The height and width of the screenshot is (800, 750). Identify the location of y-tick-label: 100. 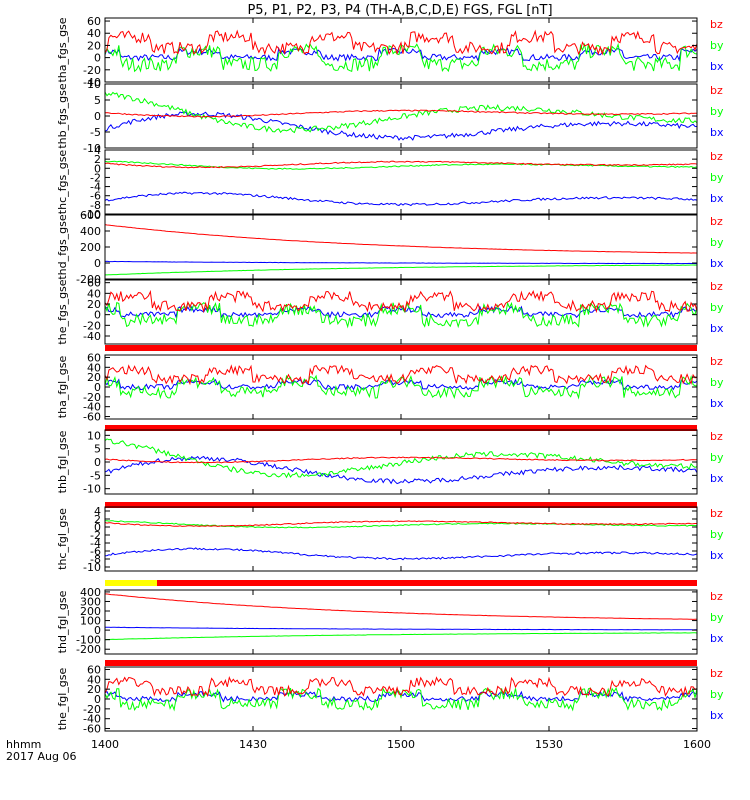
(90, 621).